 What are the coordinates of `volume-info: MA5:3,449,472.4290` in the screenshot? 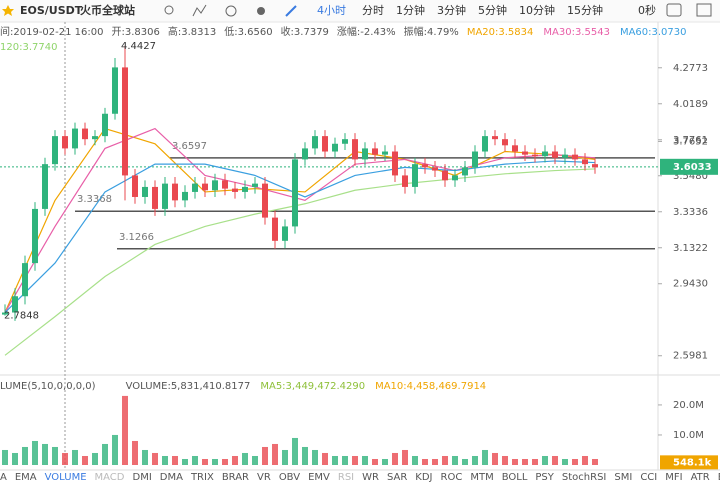 It's located at (312, 386).